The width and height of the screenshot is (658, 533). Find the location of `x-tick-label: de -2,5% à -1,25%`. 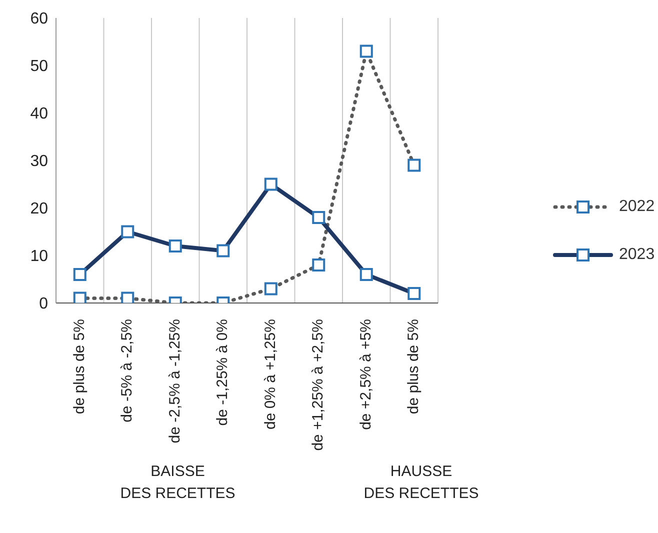

x-tick-label: de -2,5% à -1,25% is located at coordinates (175, 381).